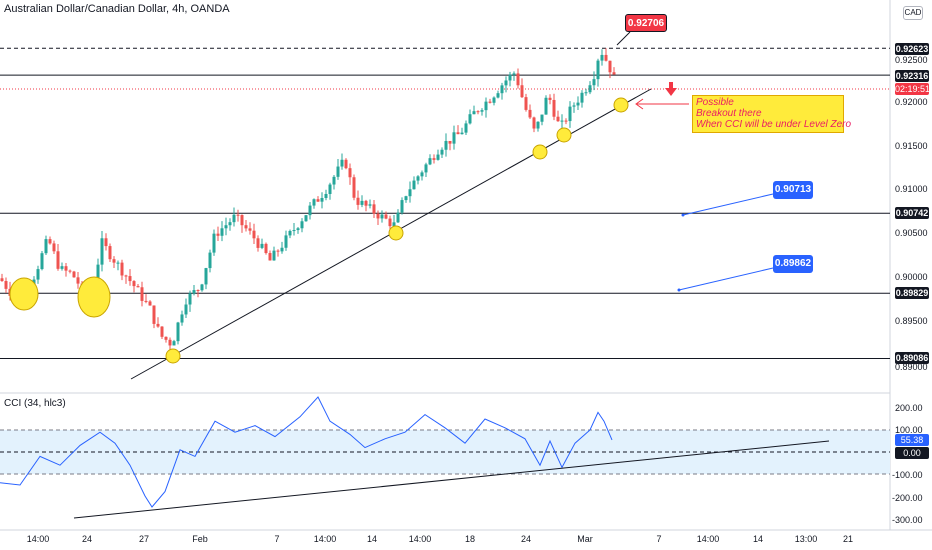  I want to click on time-tick-10: 24, so click(526, 539).